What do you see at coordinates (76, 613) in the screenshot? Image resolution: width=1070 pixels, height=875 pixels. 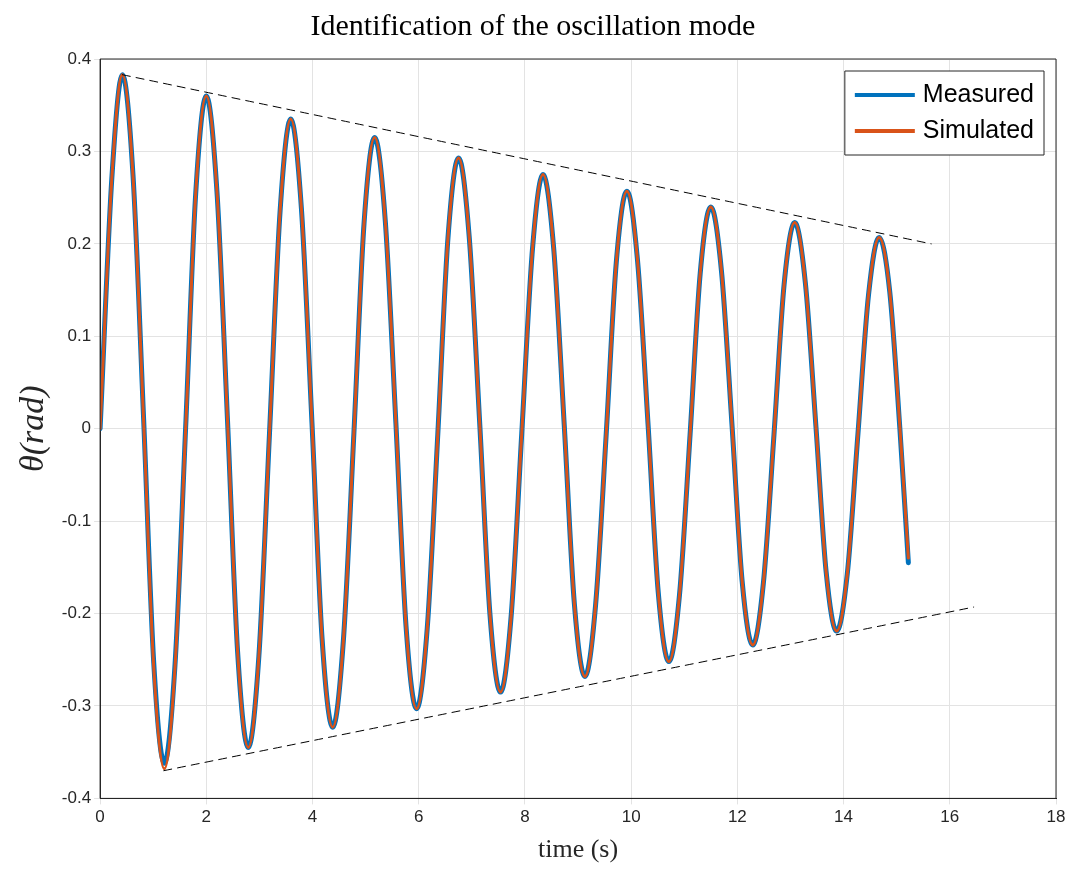 I see `y-tick-label: -0.2` at bounding box center [76, 613].